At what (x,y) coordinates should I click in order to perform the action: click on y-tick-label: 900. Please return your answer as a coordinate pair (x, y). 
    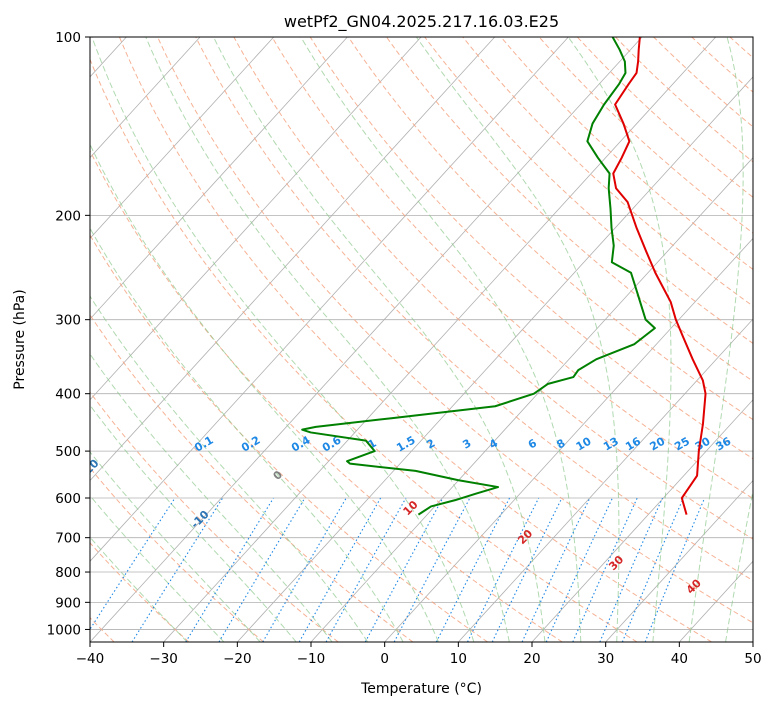
    Looking at the image, I should click on (68, 603).